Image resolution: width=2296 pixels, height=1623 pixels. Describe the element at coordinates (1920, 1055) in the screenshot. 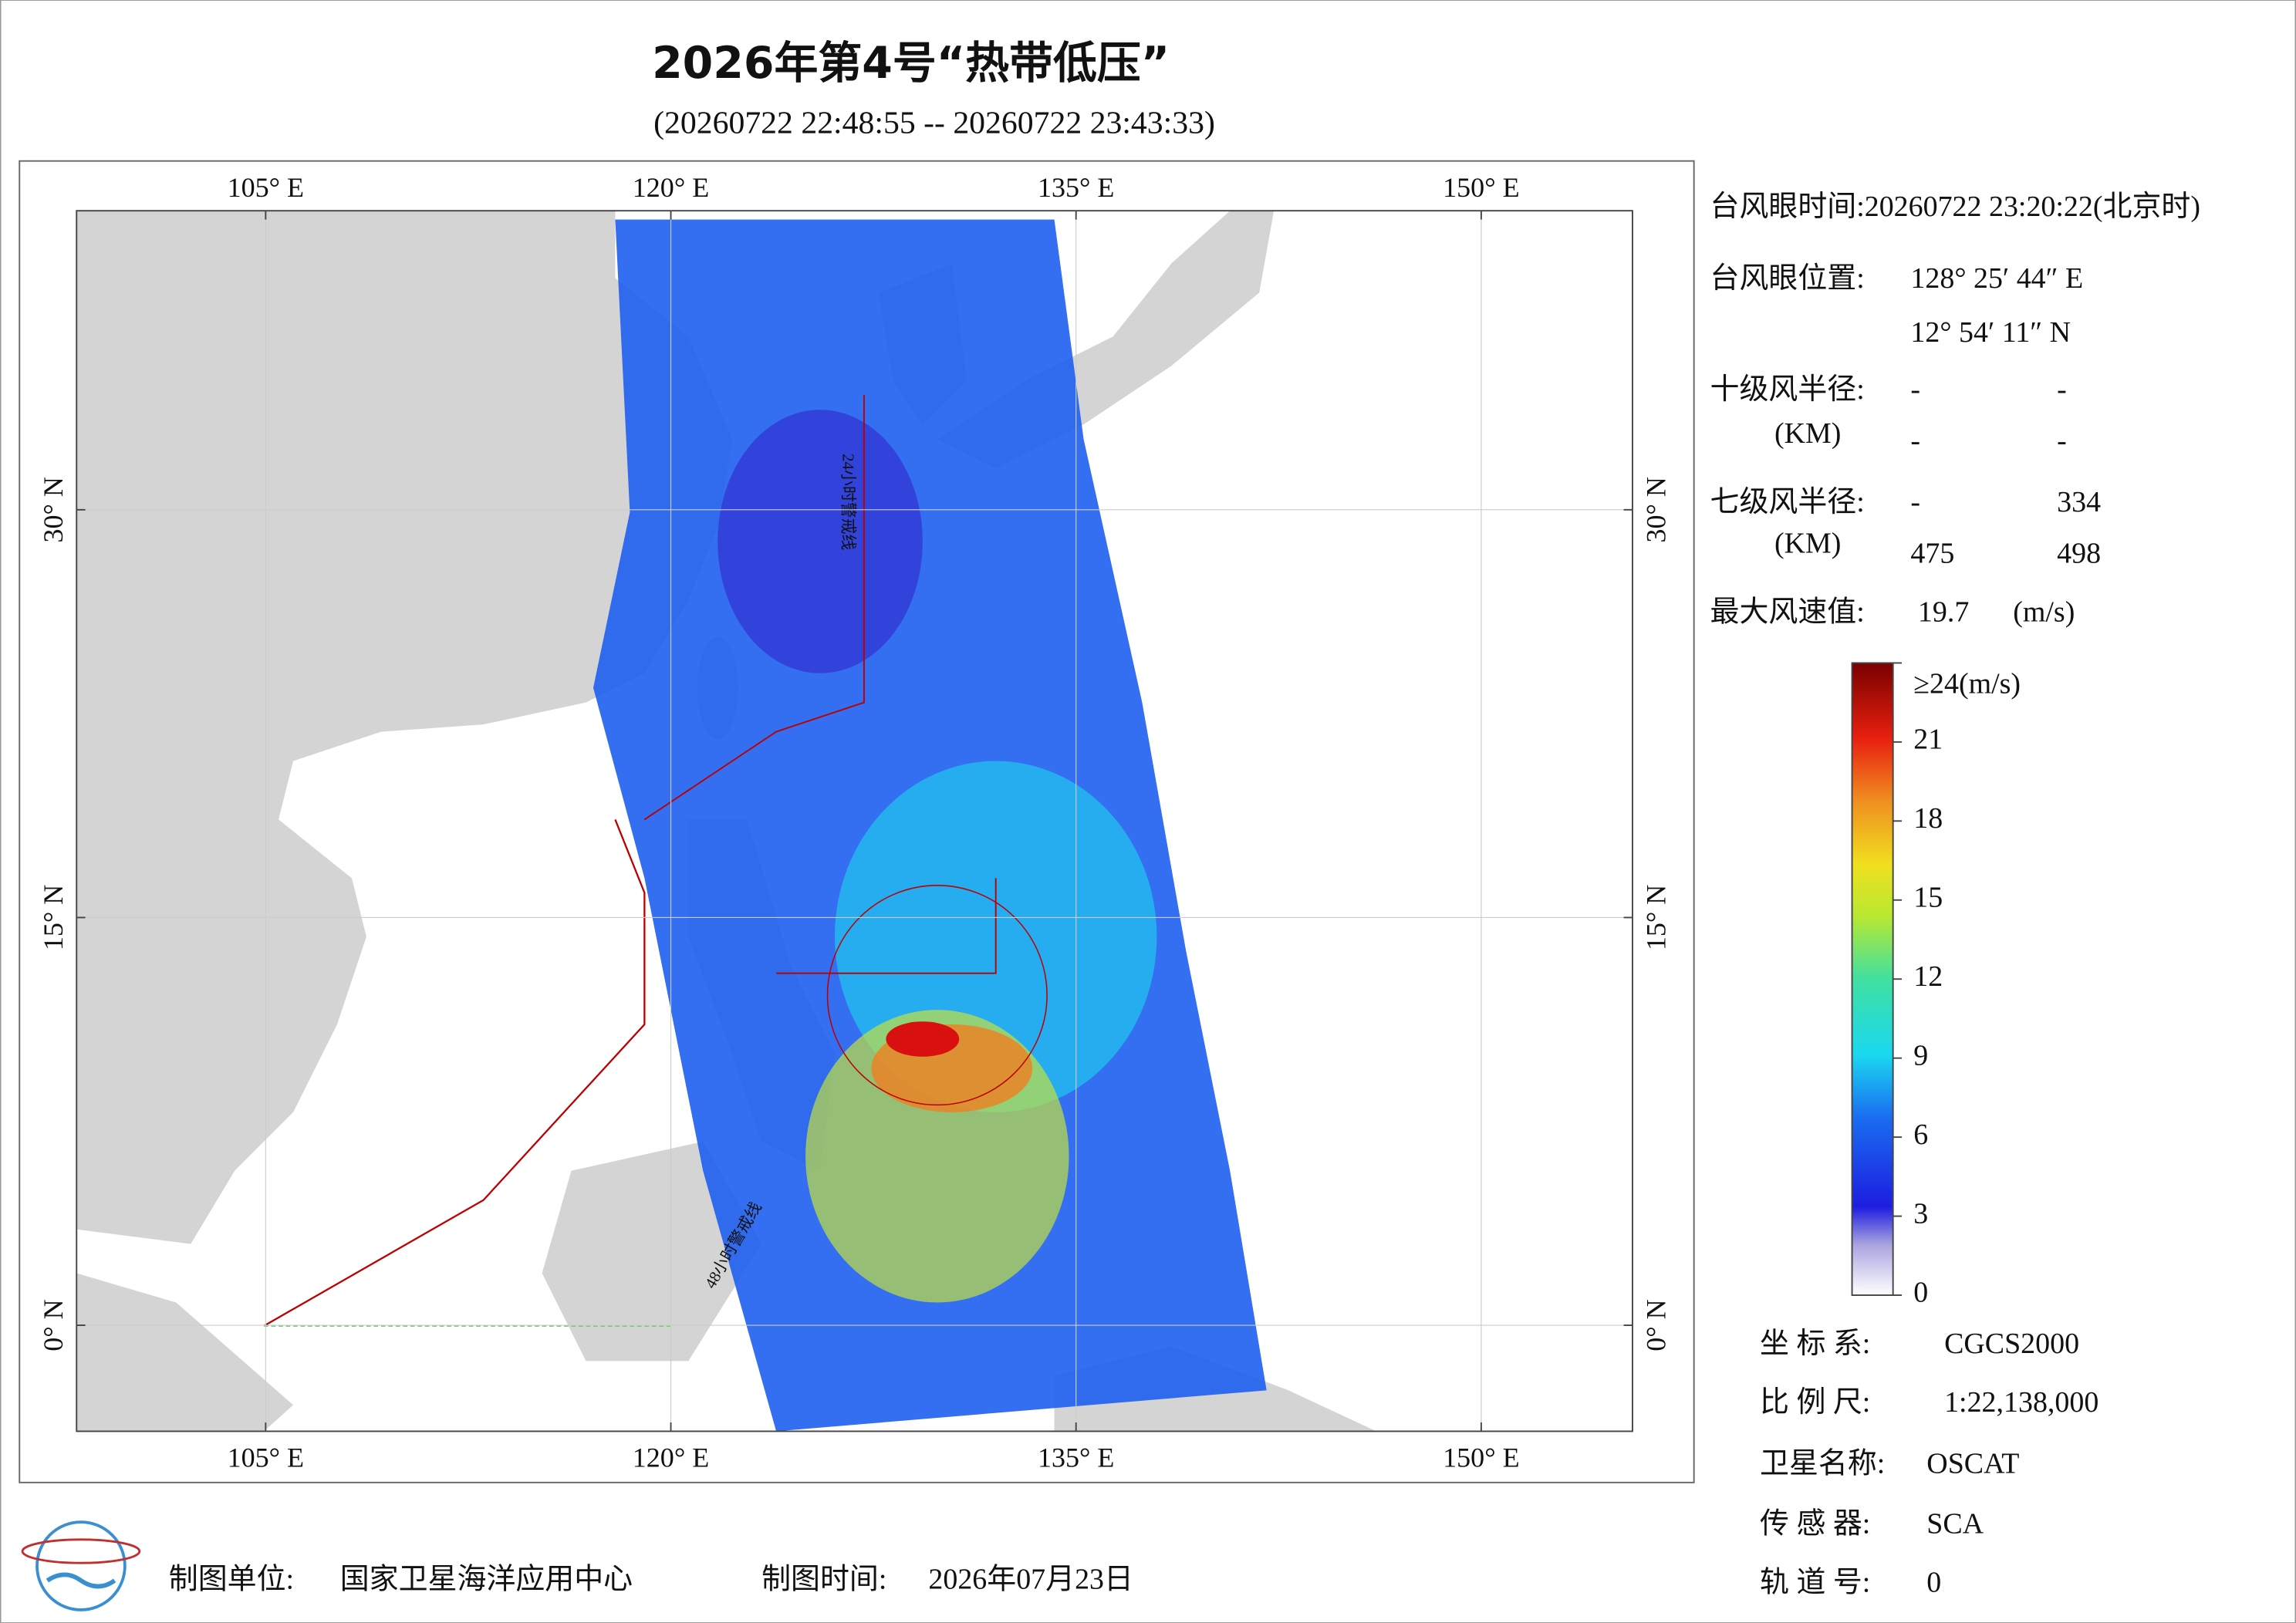

I see `colorbar-label: 9` at that location.